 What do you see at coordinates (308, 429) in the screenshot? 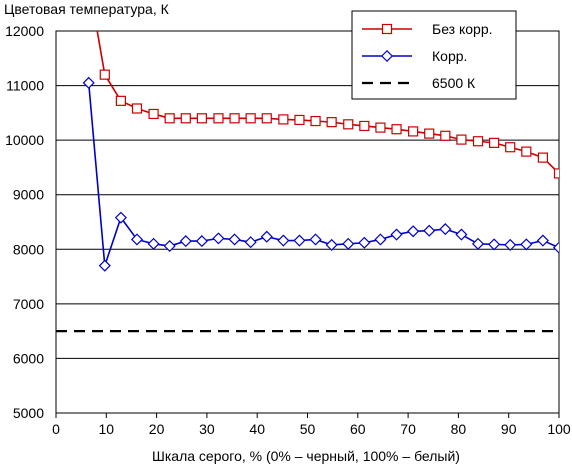
I see `x-tick-label: 50` at bounding box center [308, 429].